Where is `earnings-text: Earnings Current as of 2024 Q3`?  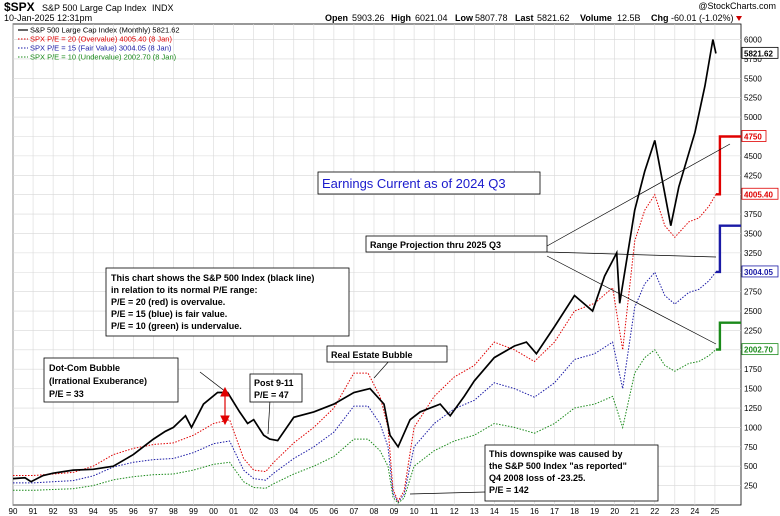
earnings-text: Earnings Current as of 2024 Q3 is located at coordinates (414, 183).